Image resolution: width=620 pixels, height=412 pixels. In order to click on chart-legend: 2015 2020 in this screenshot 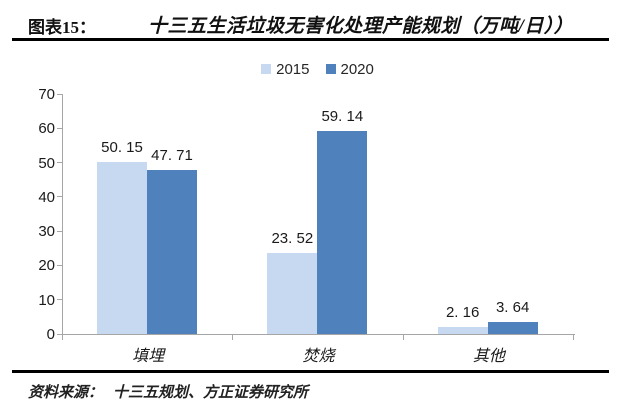, I will do `click(317, 69)`.